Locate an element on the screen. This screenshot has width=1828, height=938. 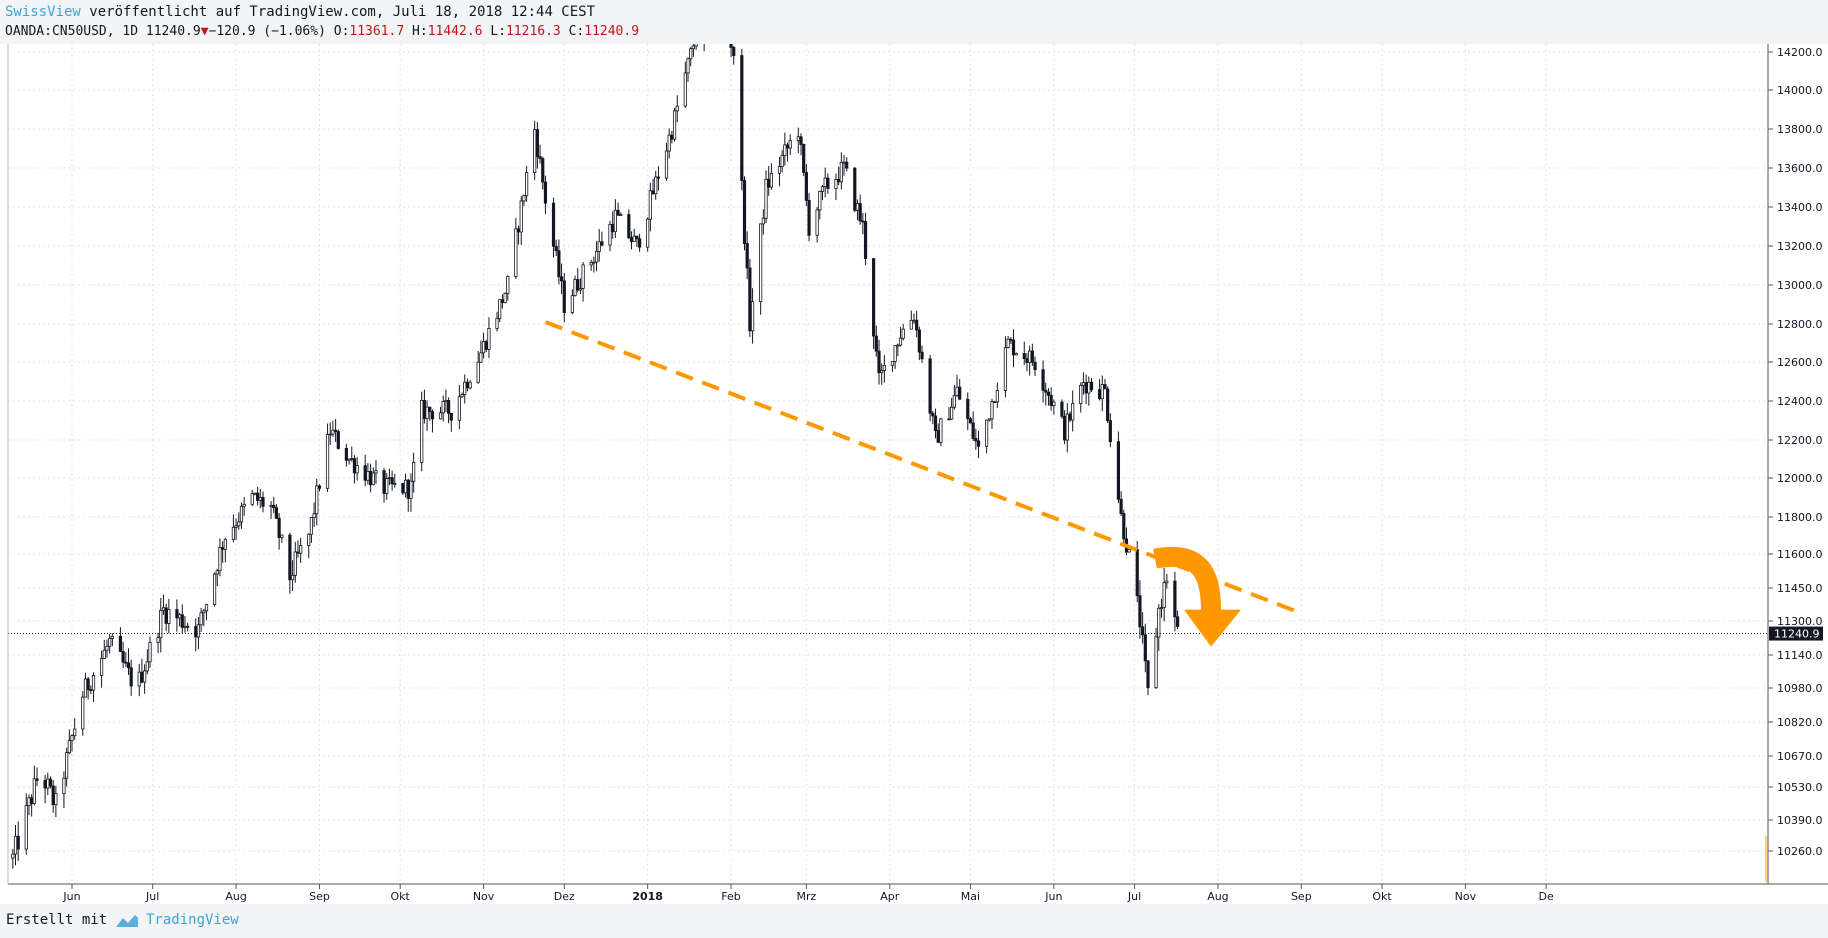
y-tick-label: 13400.0 is located at coordinates (1800, 207).